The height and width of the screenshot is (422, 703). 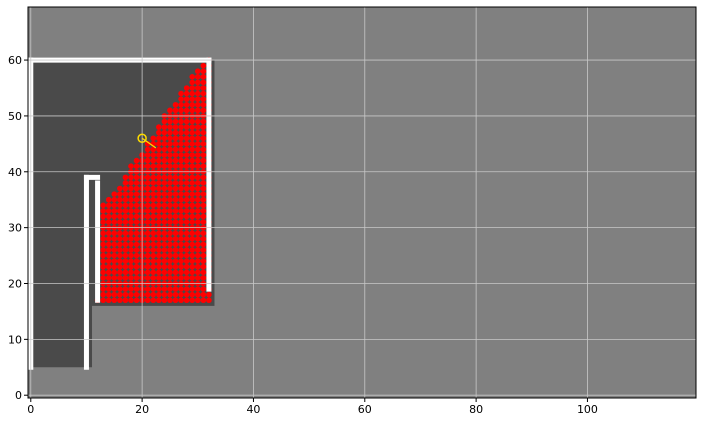 I want to click on x-tick-label: 60, so click(x=365, y=409).